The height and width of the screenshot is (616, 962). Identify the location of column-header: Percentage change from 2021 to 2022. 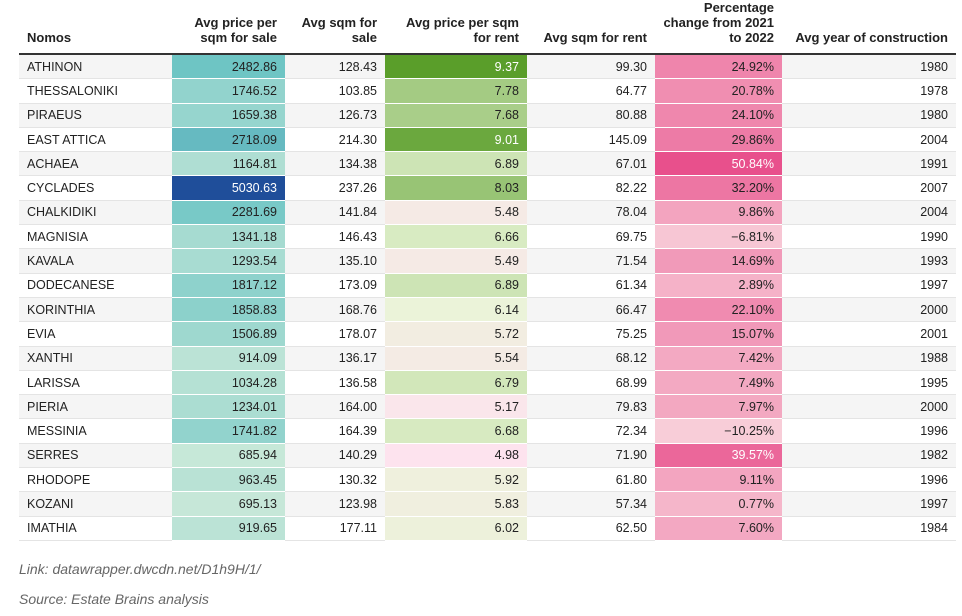
(718, 22).